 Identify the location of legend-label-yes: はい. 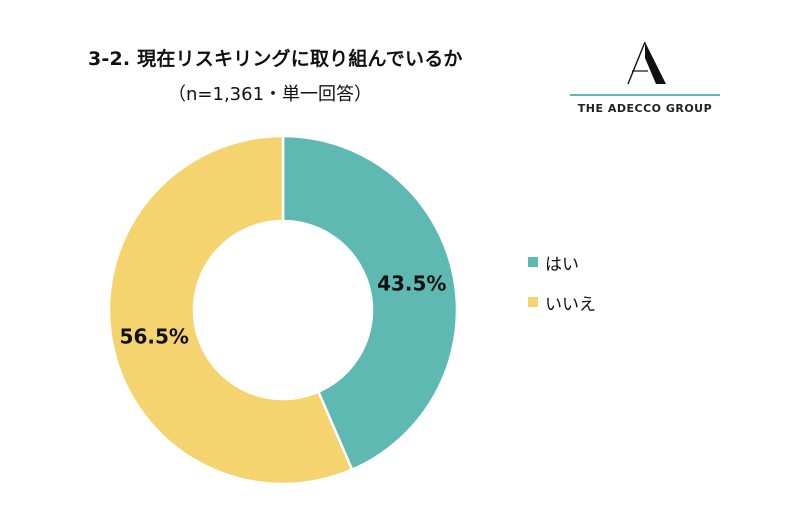
(562, 264).